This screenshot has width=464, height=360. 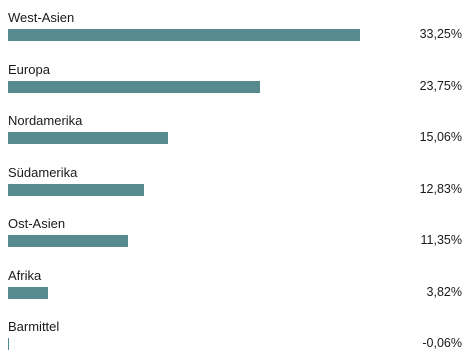 I want to click on value-label: 11,35%, so click(x=441, y=240).